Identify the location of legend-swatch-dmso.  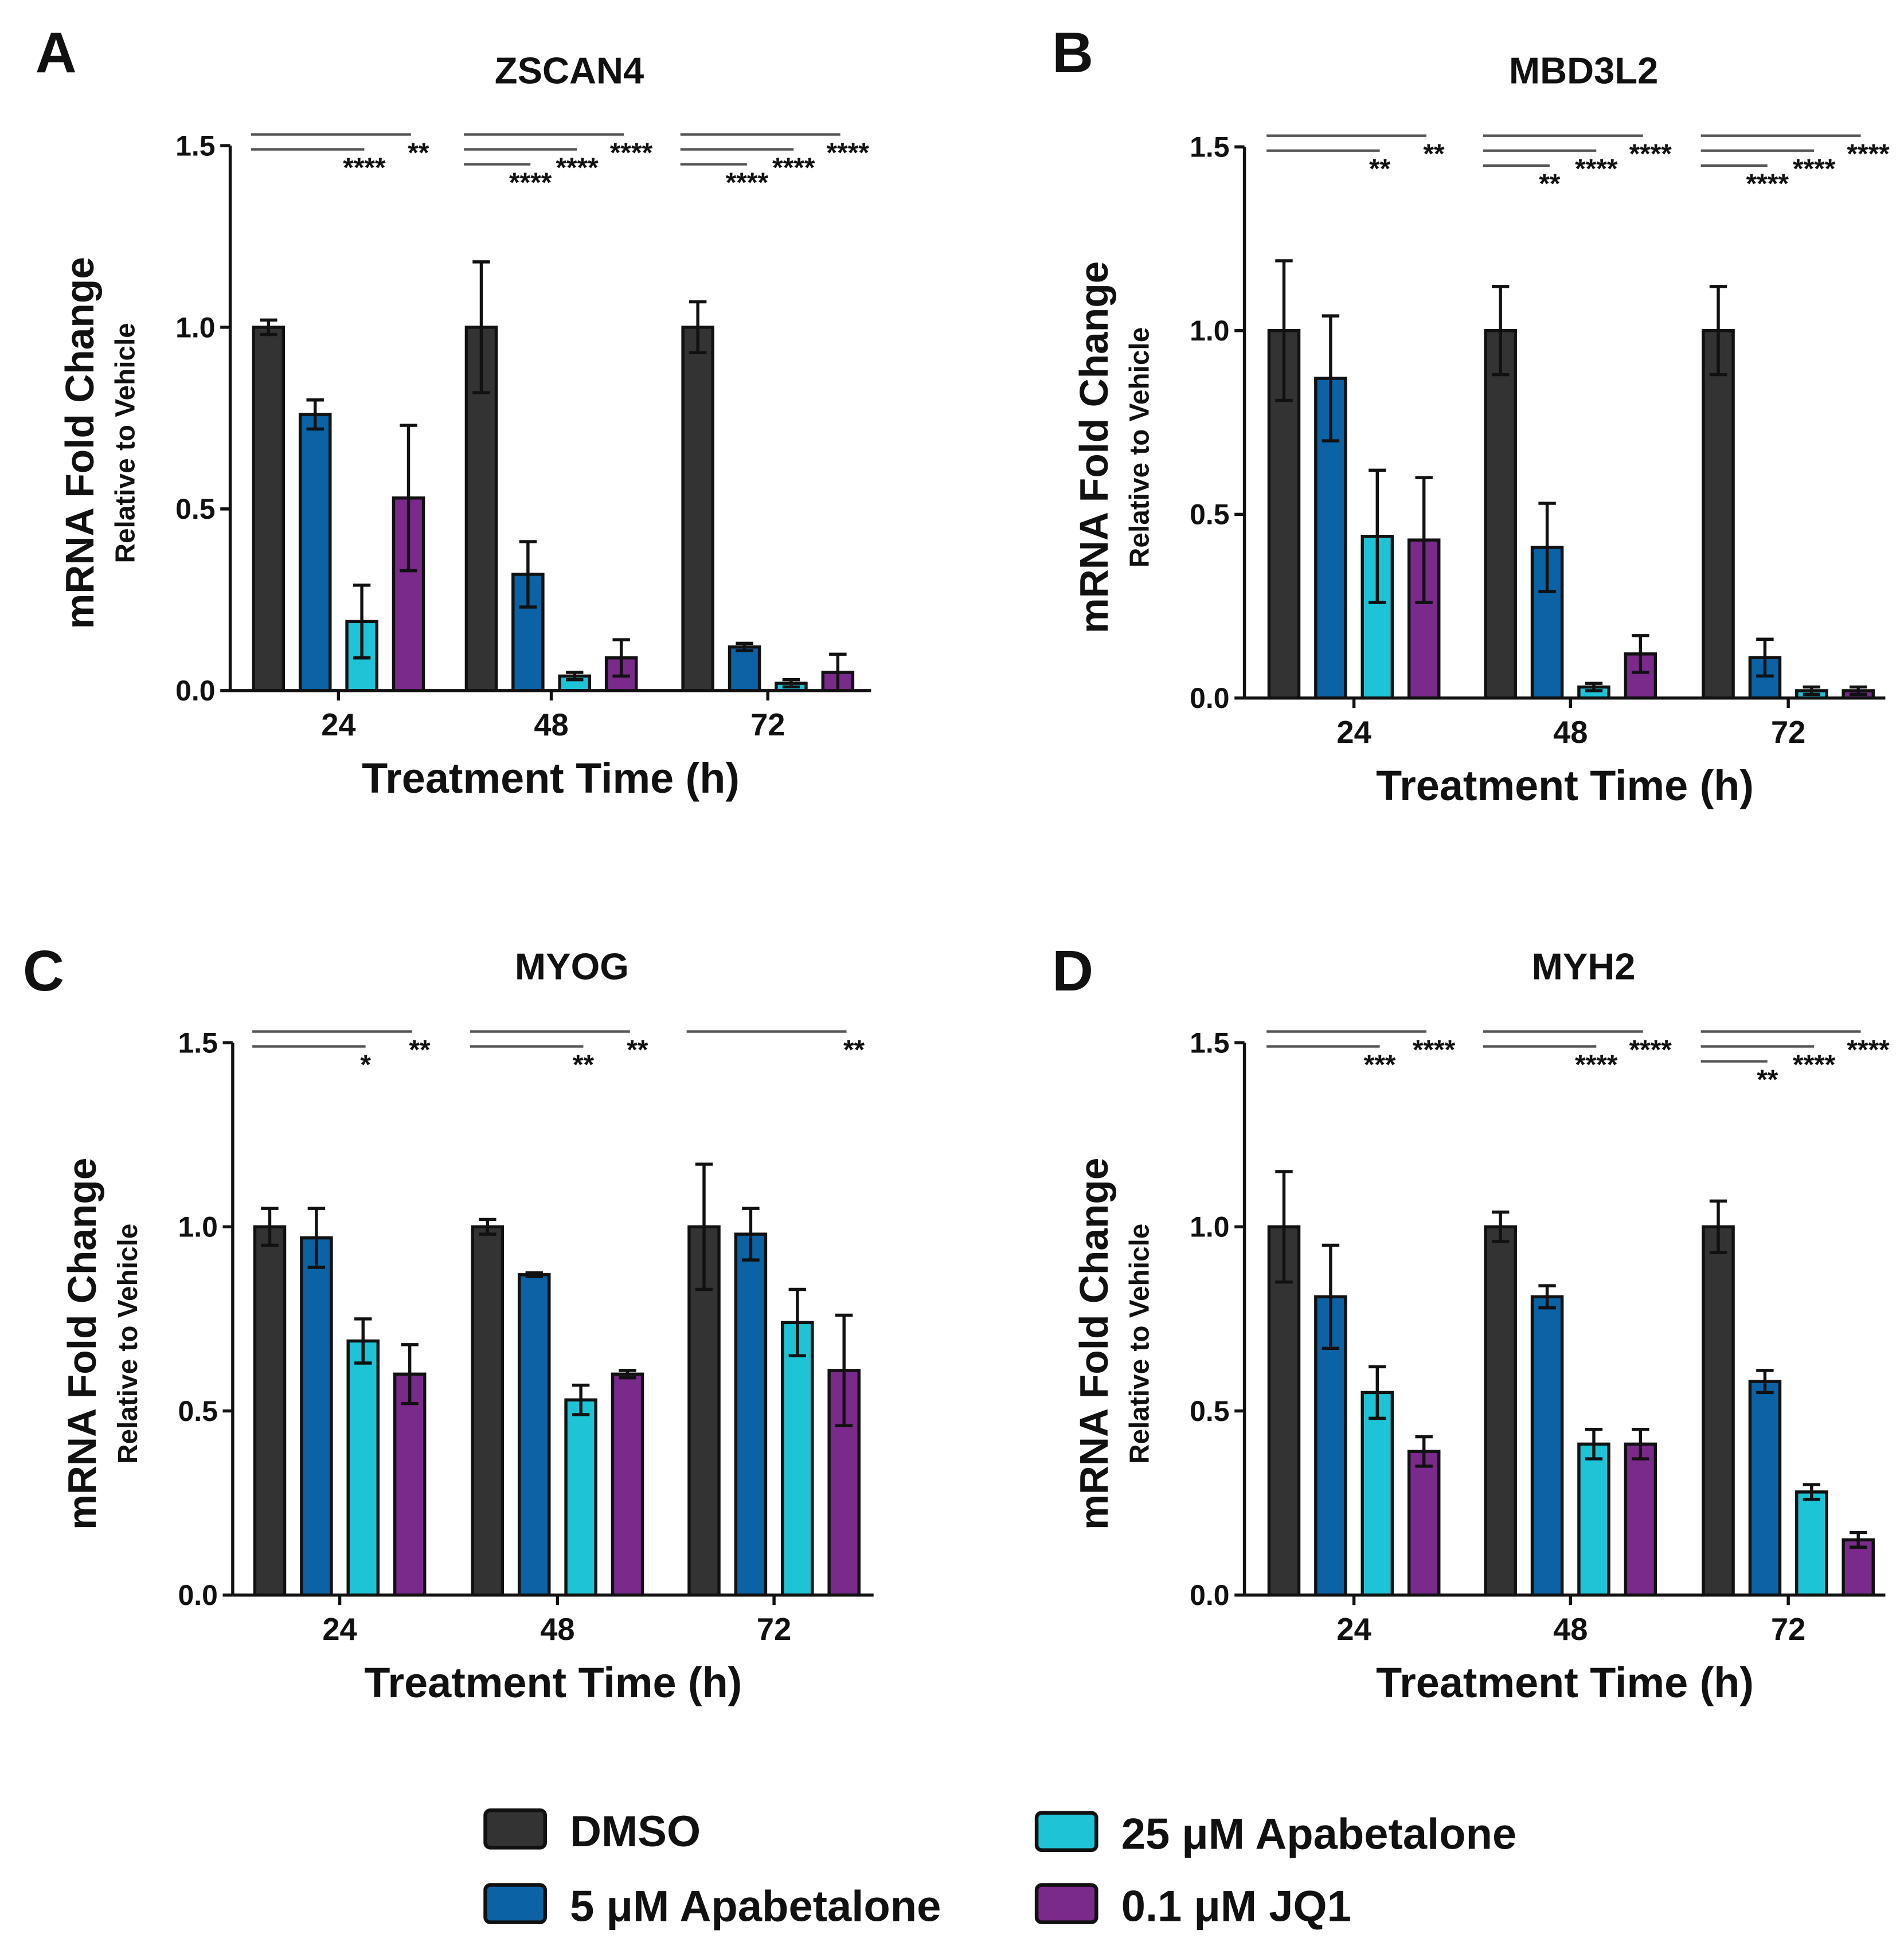
(515, 1829).